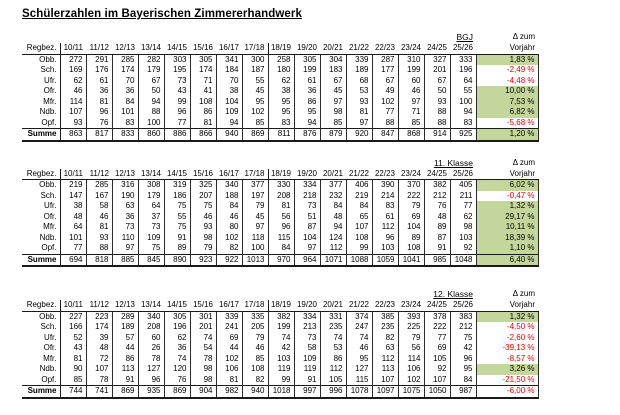  I want to click on value-cell: 218, so click(306, 195).